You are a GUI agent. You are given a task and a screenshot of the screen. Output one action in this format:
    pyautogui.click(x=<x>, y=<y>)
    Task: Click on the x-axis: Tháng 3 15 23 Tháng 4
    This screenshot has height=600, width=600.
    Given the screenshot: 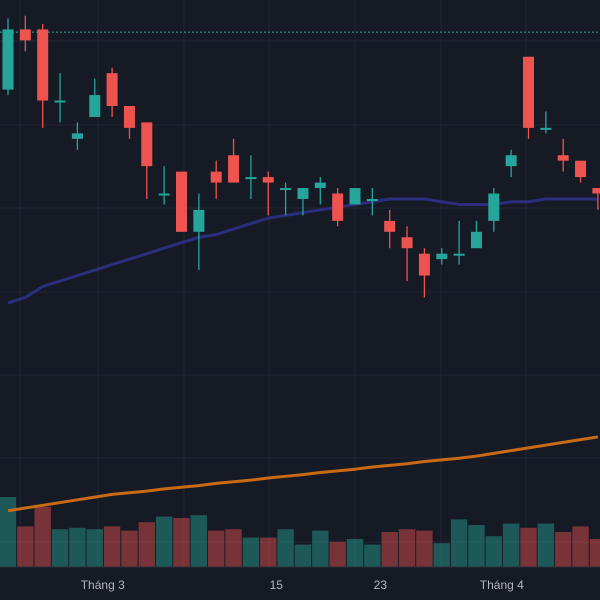 What is the action you would take?
    pyautogui.click(x=300, y=583)
    